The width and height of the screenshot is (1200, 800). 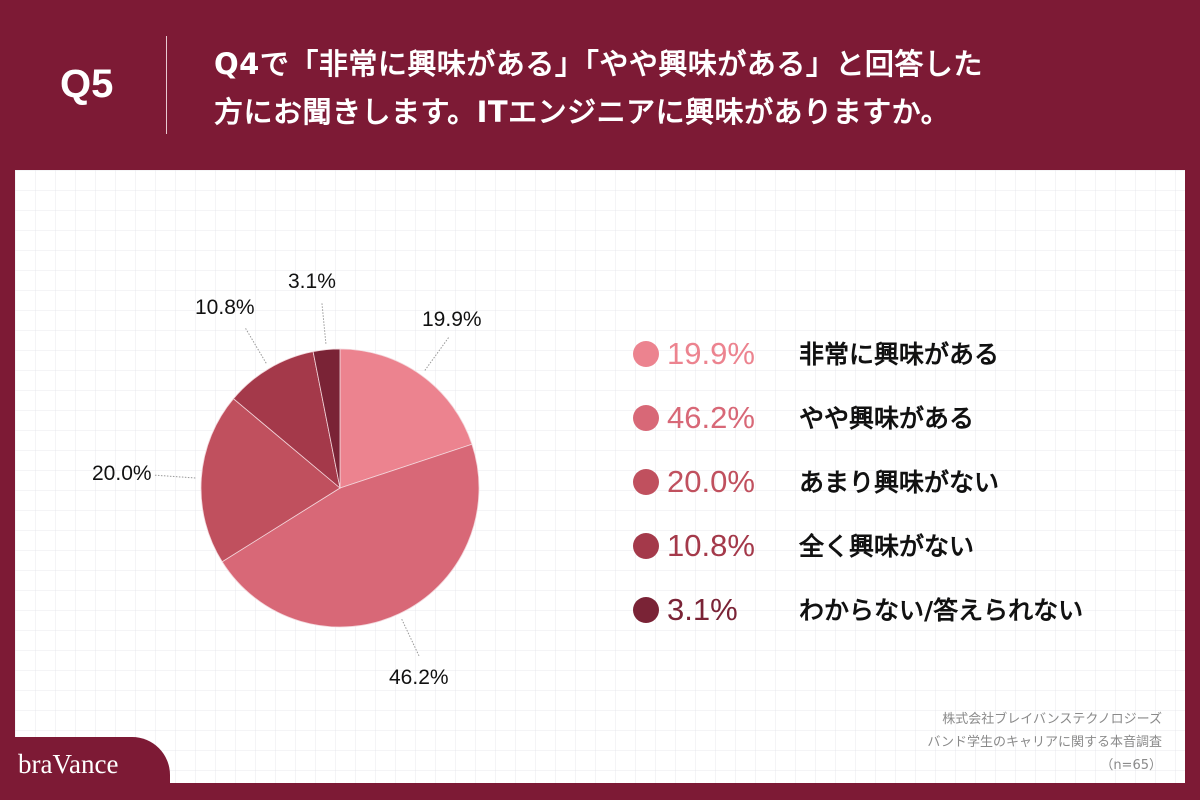 What do you see at coordinates (1052, 719) in the screenshot?
I see `source-company: 株式会社ブレイバンステクノロジーズ` at bounding box center [1052, 719].